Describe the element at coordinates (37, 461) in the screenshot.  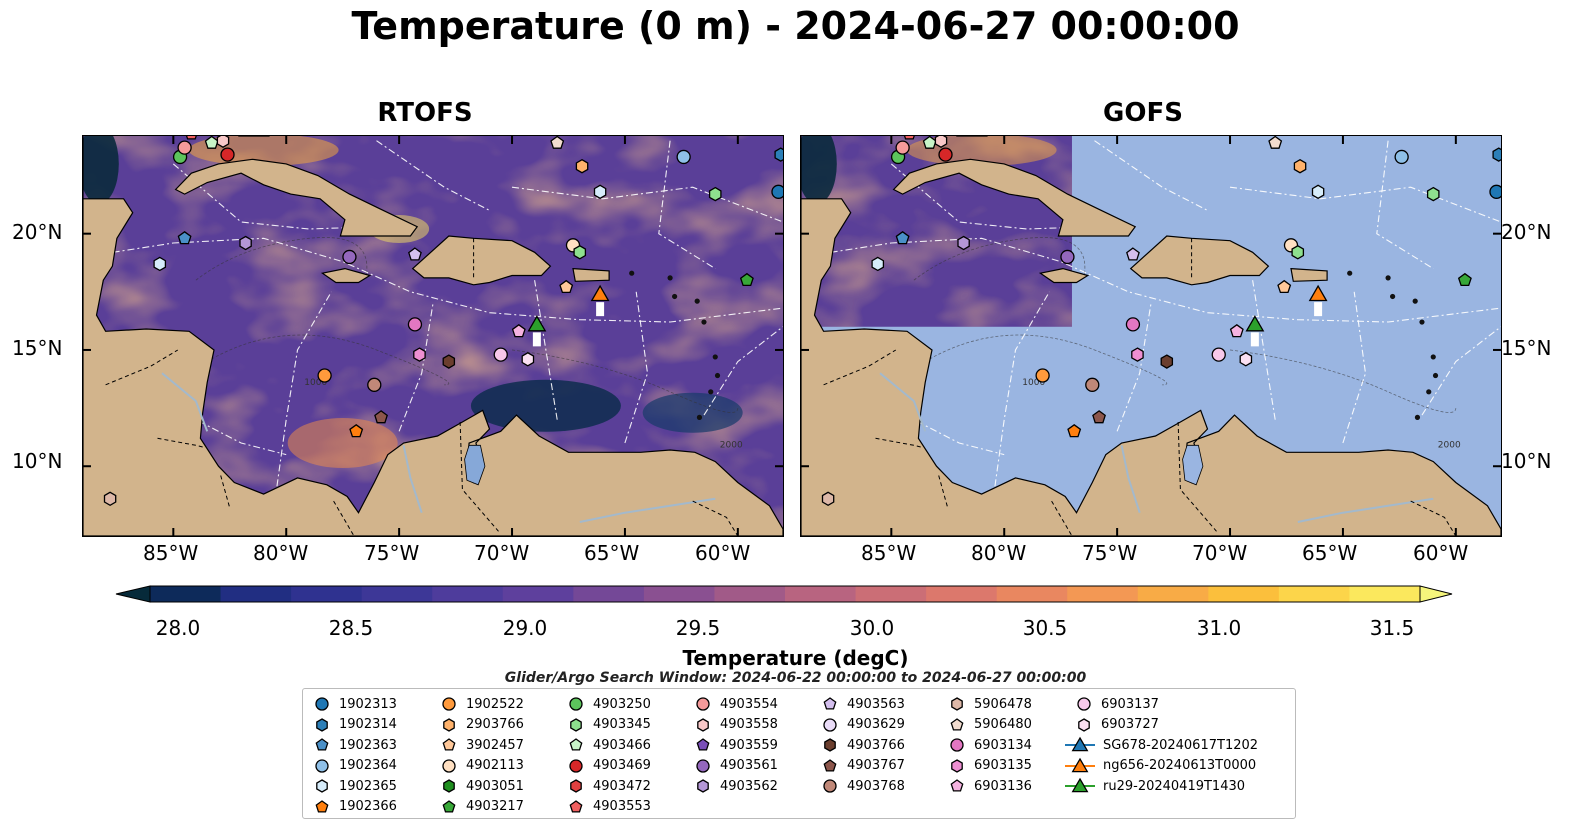
I see `lat-label-10n-left: 10°N` at that location.